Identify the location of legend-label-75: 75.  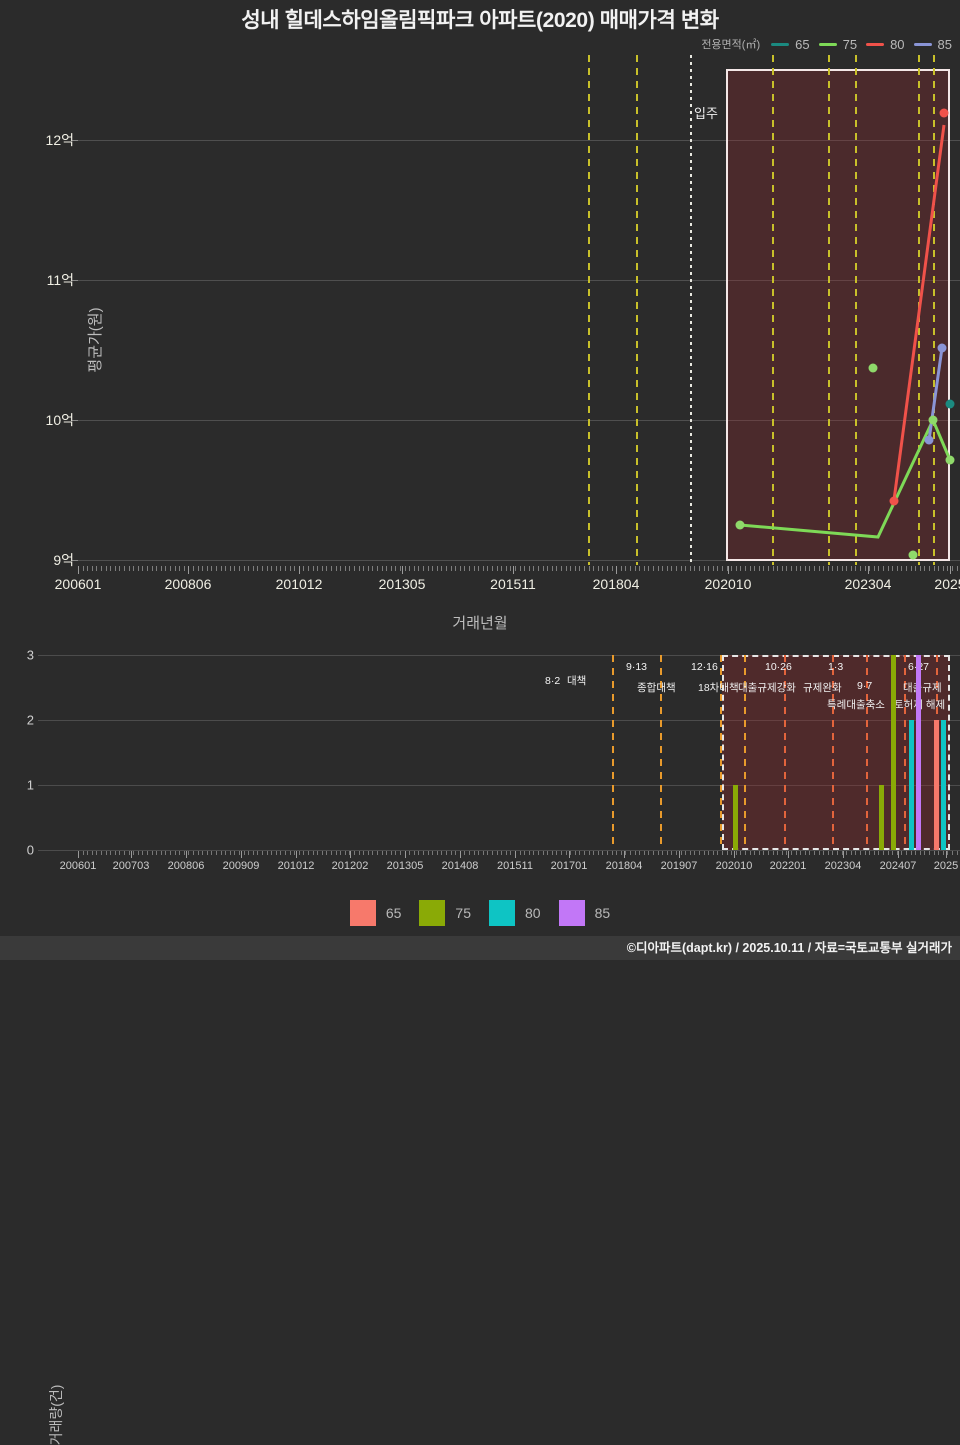
(850, 44).